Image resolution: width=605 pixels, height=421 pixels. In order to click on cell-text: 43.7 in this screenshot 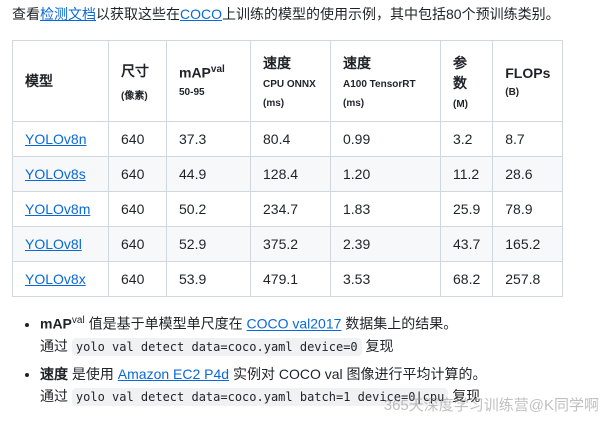, I will do `click(467, 244)`.